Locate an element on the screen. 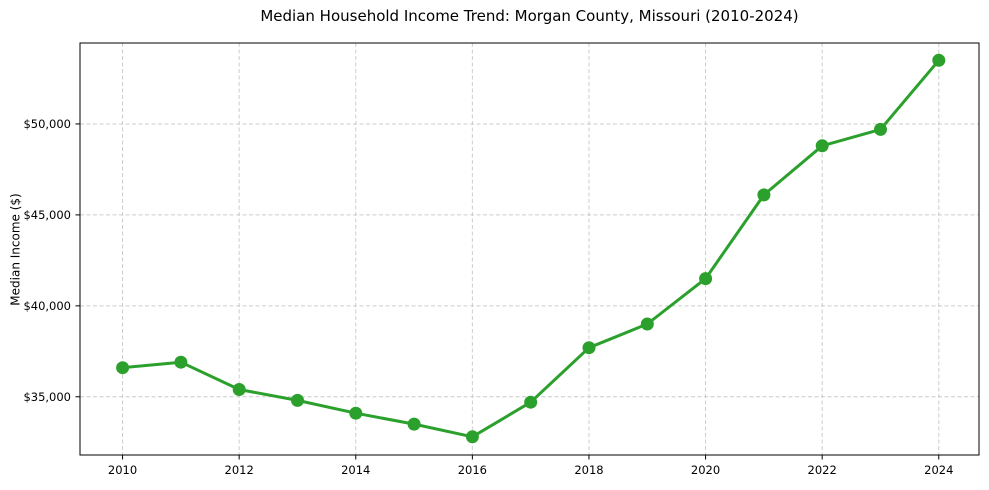  x-tick-label: 2018 is located at coordinates (588, 470).